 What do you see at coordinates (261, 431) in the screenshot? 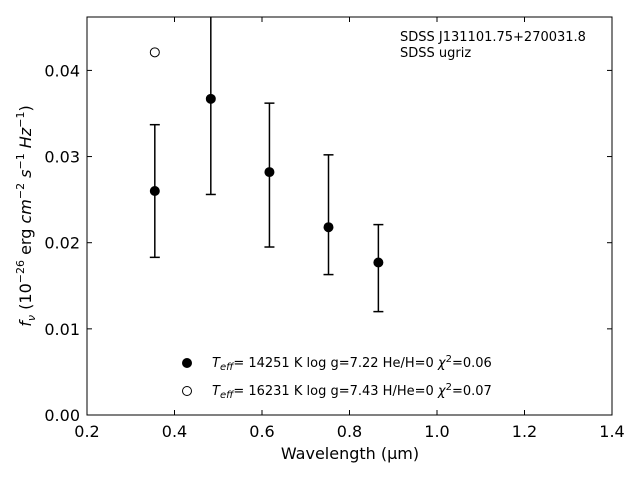
I see `x-tick-label-2: 0.6` at bounding box center [261, 431].